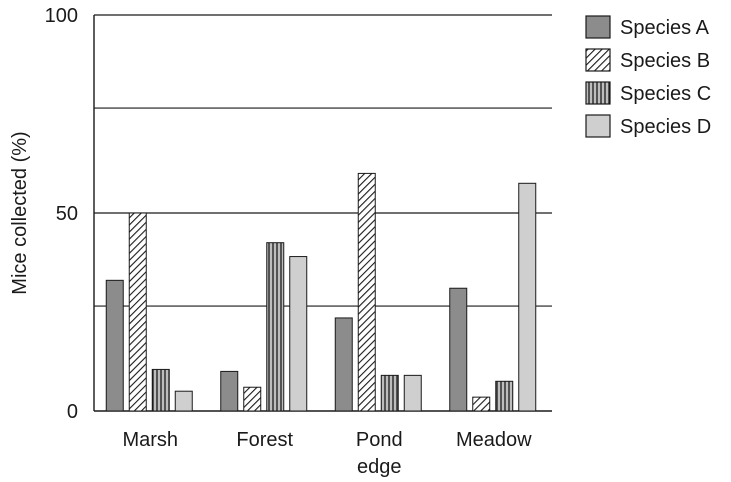 The image size is (731, 482). What do you see at coordinates (379, 440) in the screenshot?
I see `x-category-label: Pond` at bounding box center [379, 440].